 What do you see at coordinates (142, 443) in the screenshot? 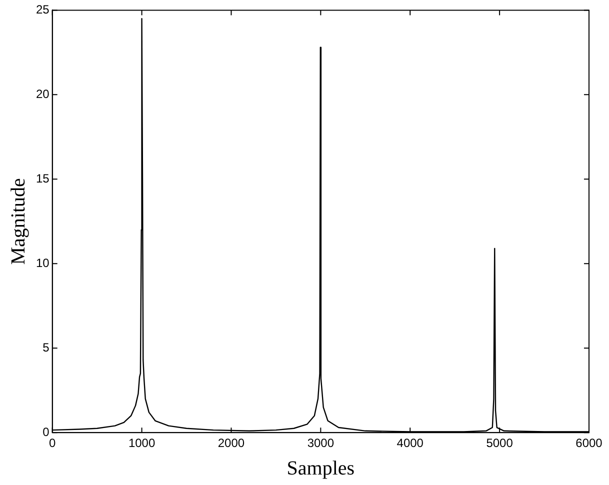
I see `x-tick-label: 1000` at bounding box center [142, 443].